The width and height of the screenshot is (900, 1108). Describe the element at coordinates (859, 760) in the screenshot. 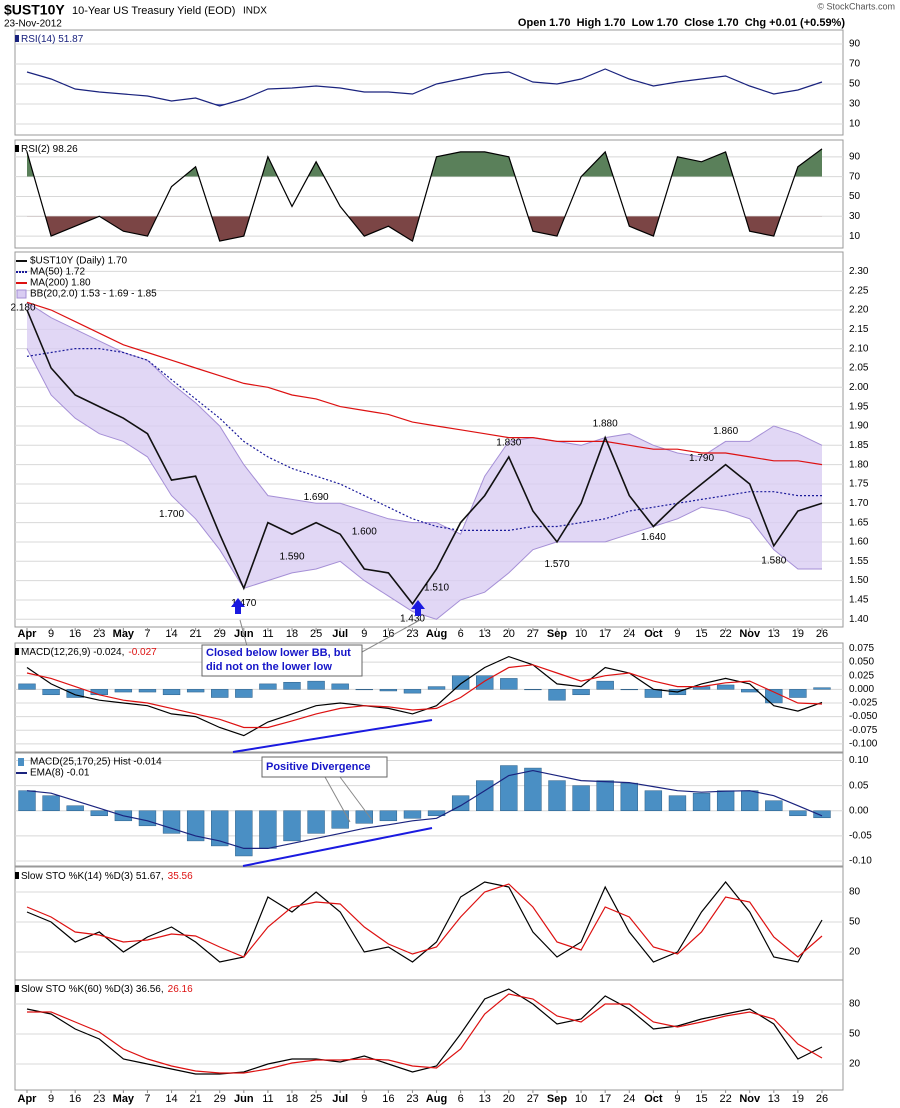

I see `y-tick-label: 0.10` at that location.